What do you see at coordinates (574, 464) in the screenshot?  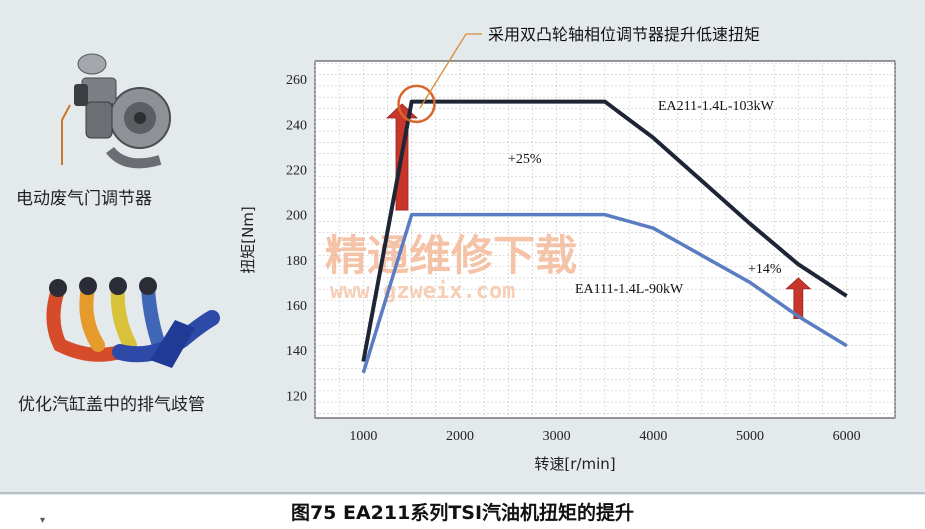 I see `x-axis-label: 转速[r/min]` at bounding box center [574, 464].